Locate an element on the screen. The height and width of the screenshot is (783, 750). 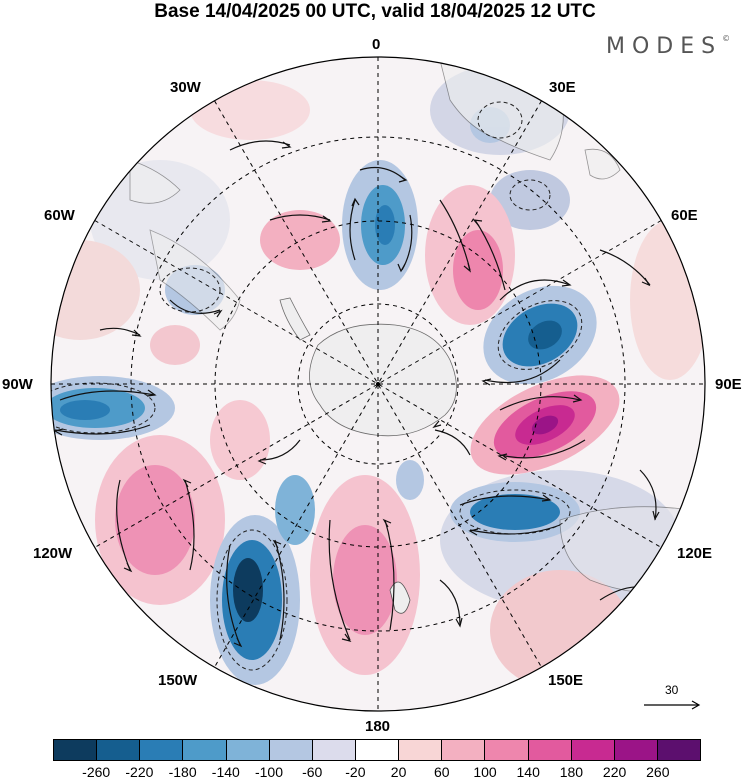
lon-label-30w: 30W is located at coordinates (185, 87).